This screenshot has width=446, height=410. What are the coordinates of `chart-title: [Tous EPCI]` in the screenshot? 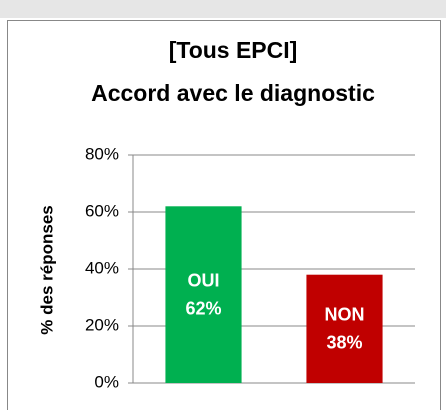 It's located at (233, 50).